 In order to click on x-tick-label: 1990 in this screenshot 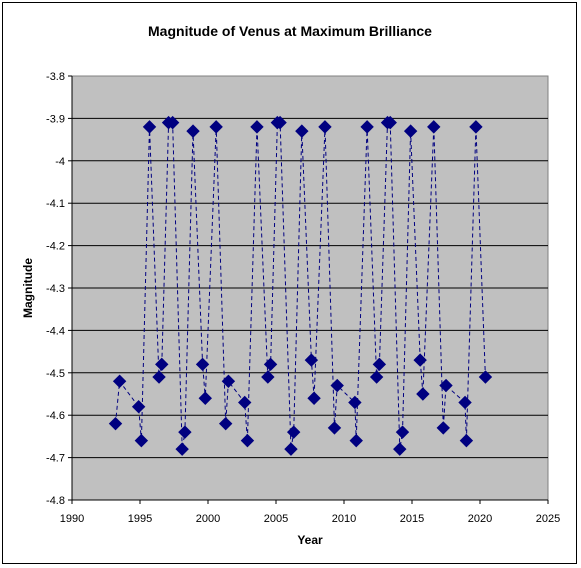, I will do `click(72, 519)`.